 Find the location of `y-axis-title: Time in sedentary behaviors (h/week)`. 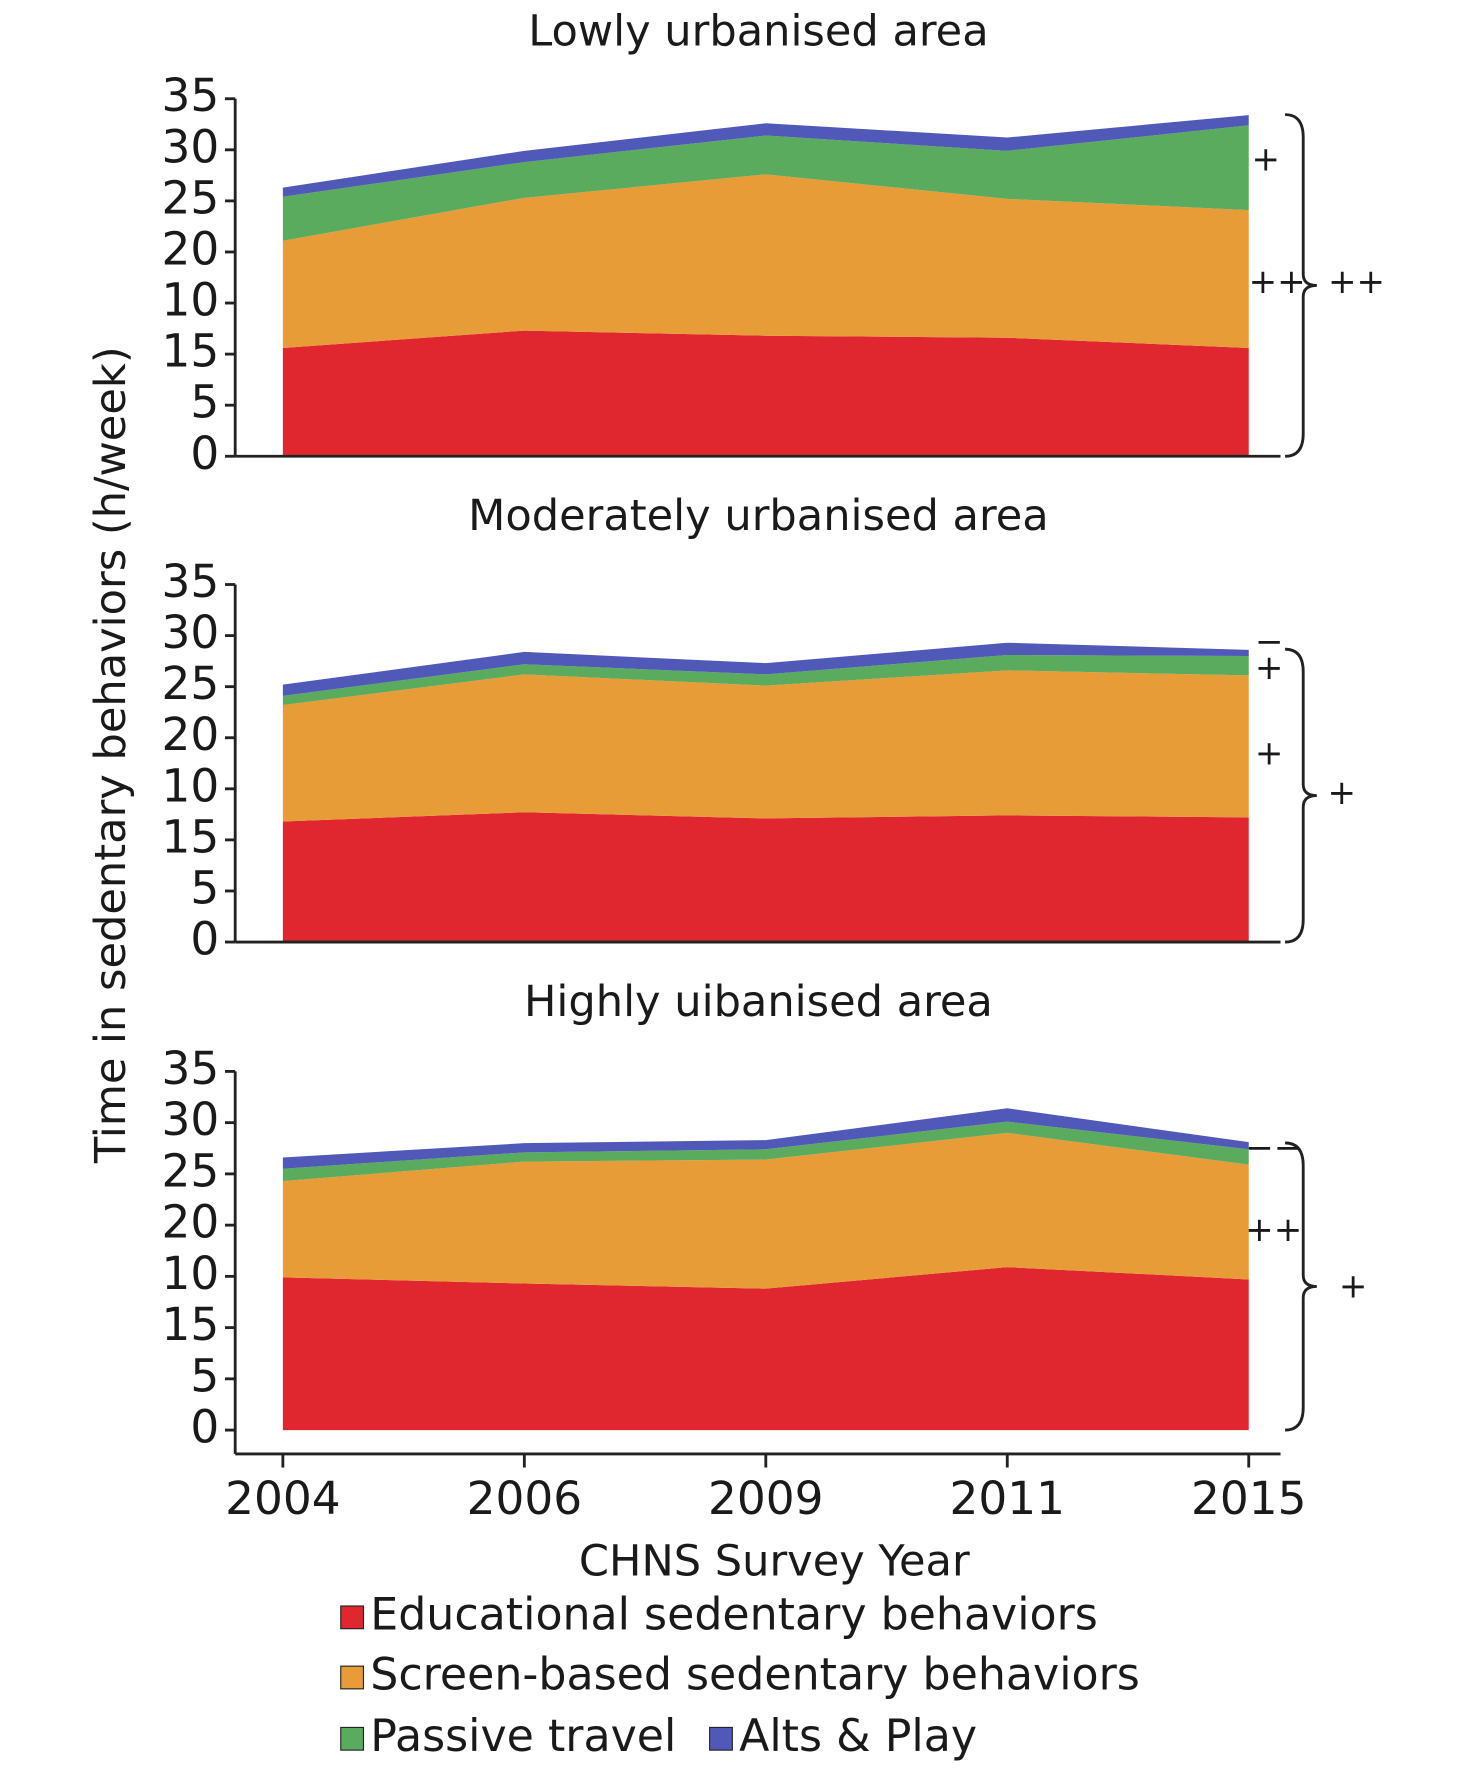

y-axis-title: Time in sedentary behaviors (h/week) is located at coordinates (111, 755).